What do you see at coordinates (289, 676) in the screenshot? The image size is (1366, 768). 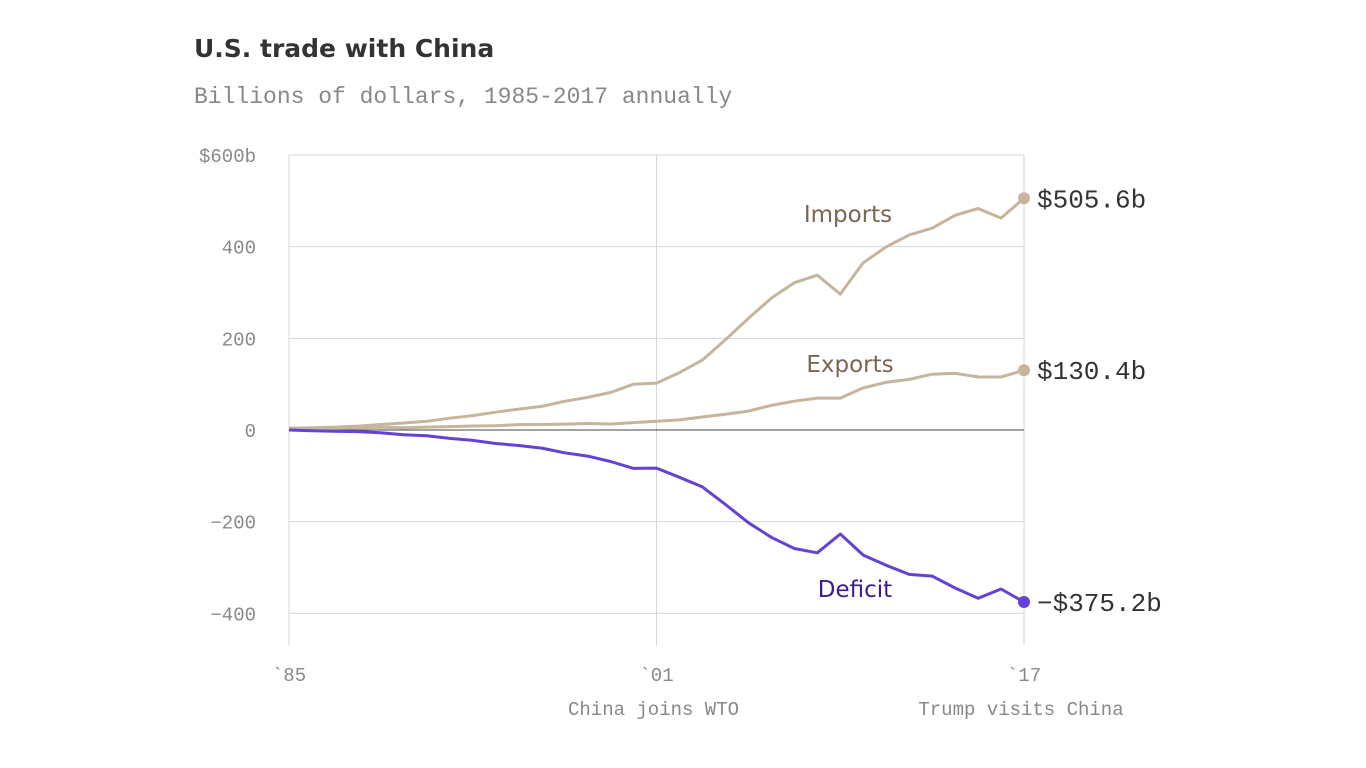 I see `x-tick-label: `85` at bounding box center [289, 676].